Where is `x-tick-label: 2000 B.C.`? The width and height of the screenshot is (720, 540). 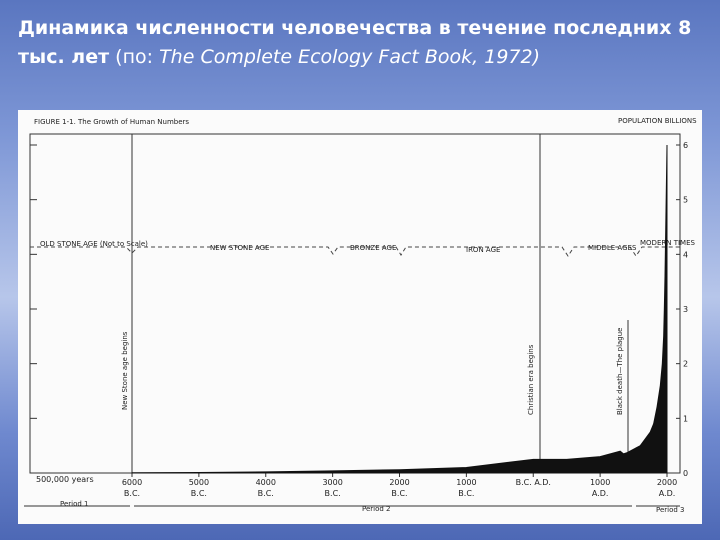
x-tick-label: 2000 B.C. is located at coordinates (399, 488).